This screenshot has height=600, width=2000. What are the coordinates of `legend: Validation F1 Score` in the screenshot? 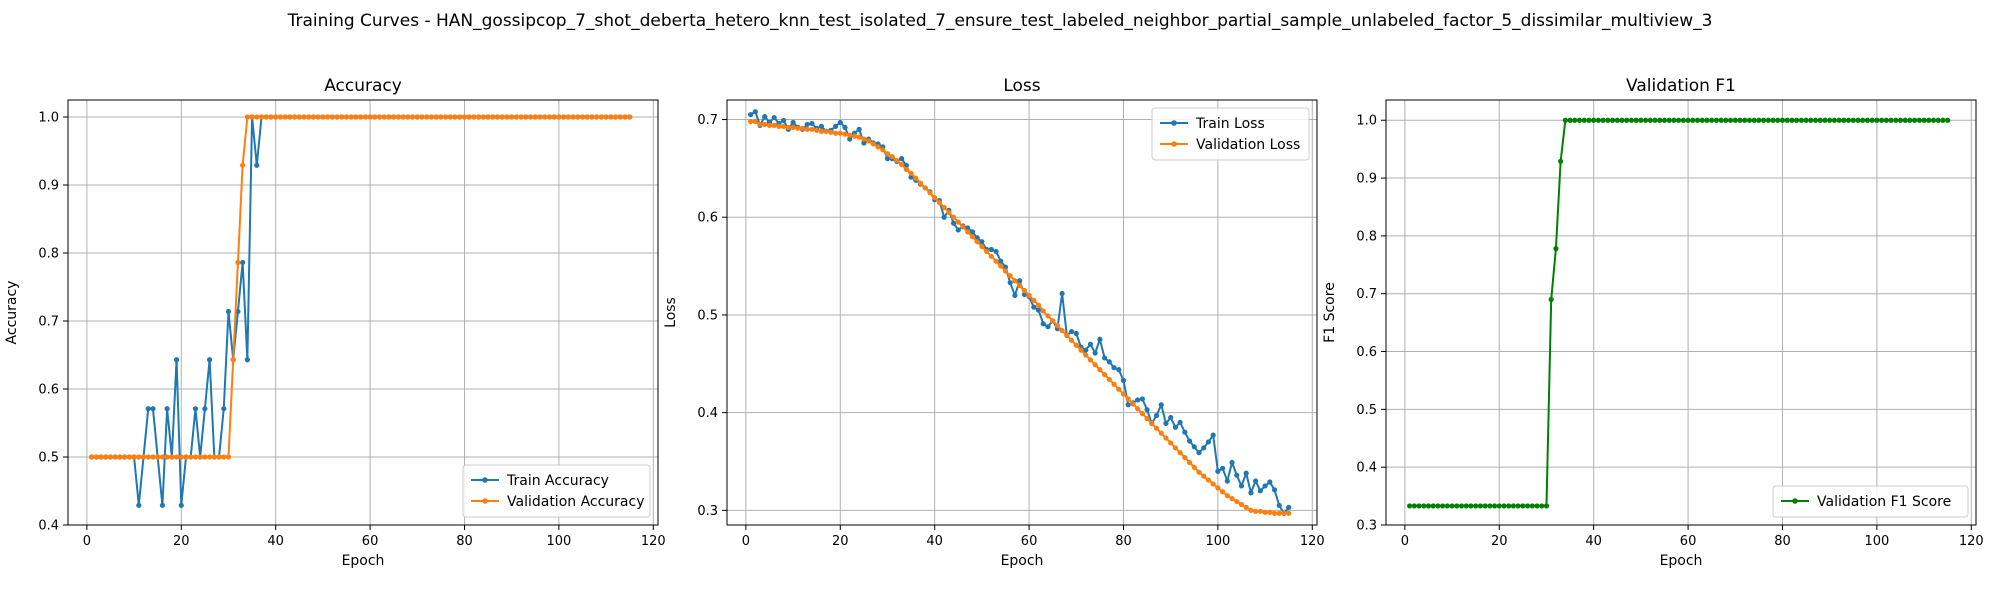 It's located at (1870, 501).